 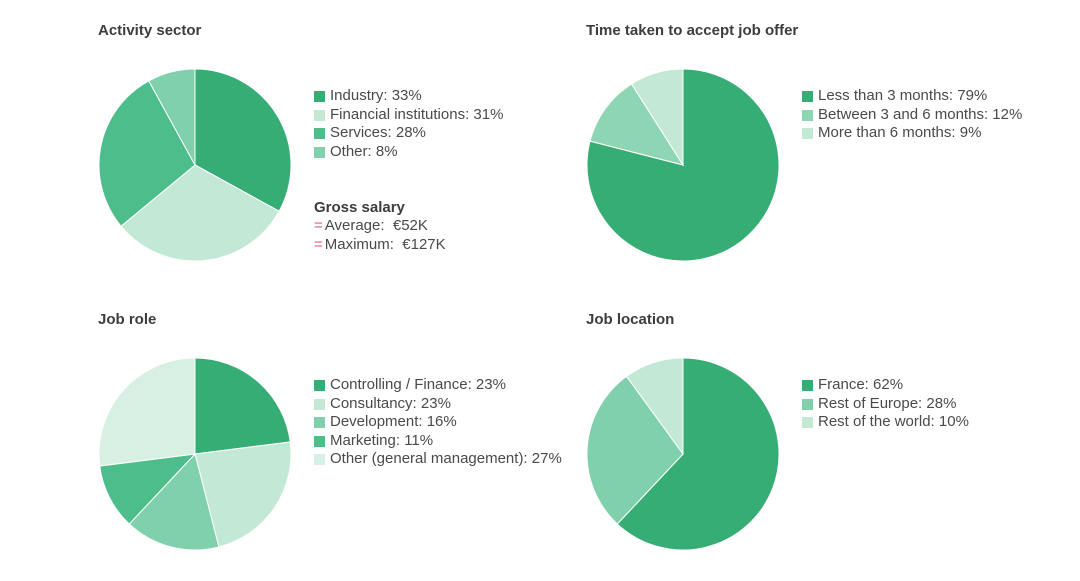 I want to click on legend-label: Development: 16%, so click(x=393, y=421).